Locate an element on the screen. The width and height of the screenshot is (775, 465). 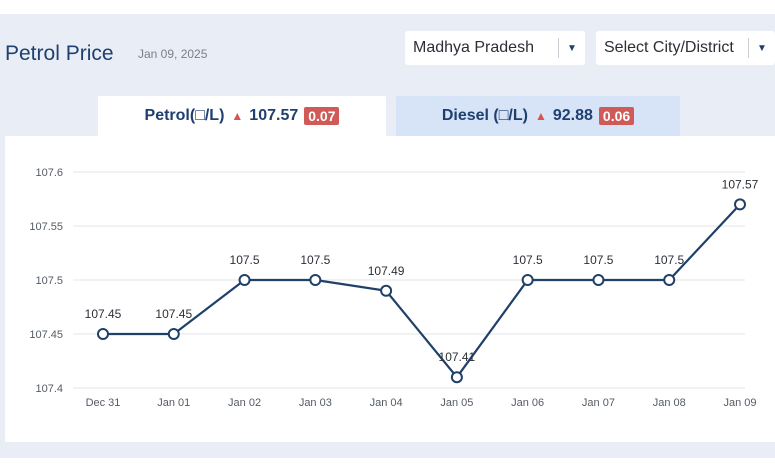
tab-petrol-change-badge: 0.07 is located at coordinates (322, 116).